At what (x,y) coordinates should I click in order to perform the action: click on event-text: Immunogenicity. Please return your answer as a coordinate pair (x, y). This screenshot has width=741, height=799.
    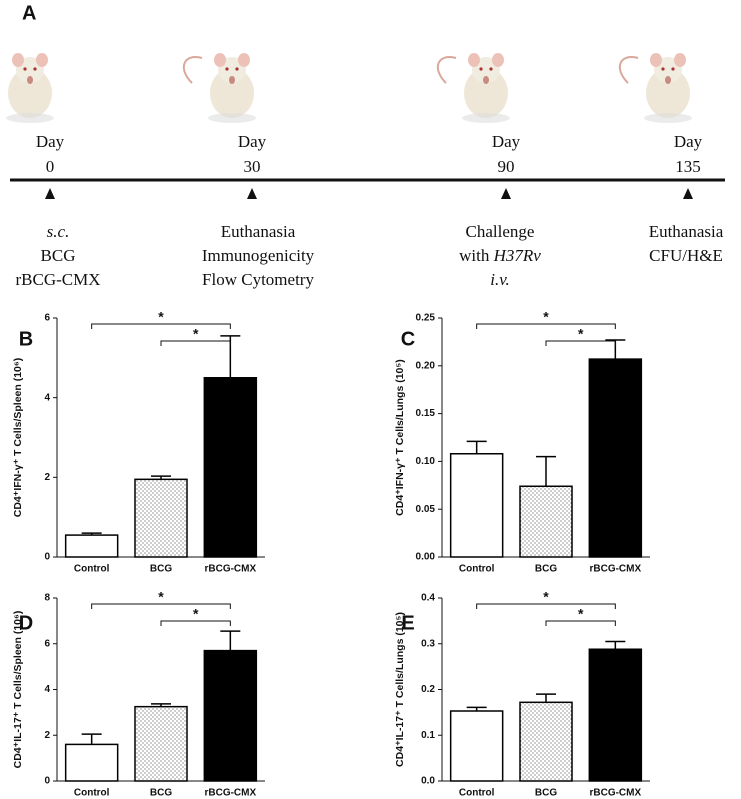
    Looking at the image, I should click on (258, 255).